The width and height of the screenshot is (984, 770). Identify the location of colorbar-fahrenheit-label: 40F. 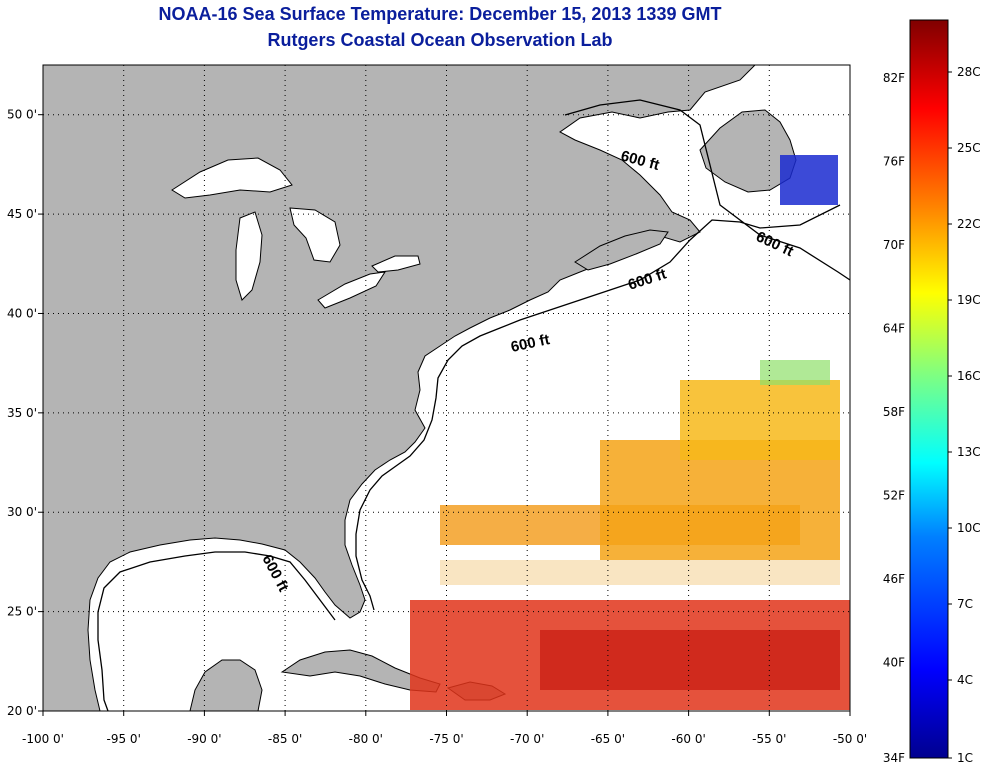
(894, 663).